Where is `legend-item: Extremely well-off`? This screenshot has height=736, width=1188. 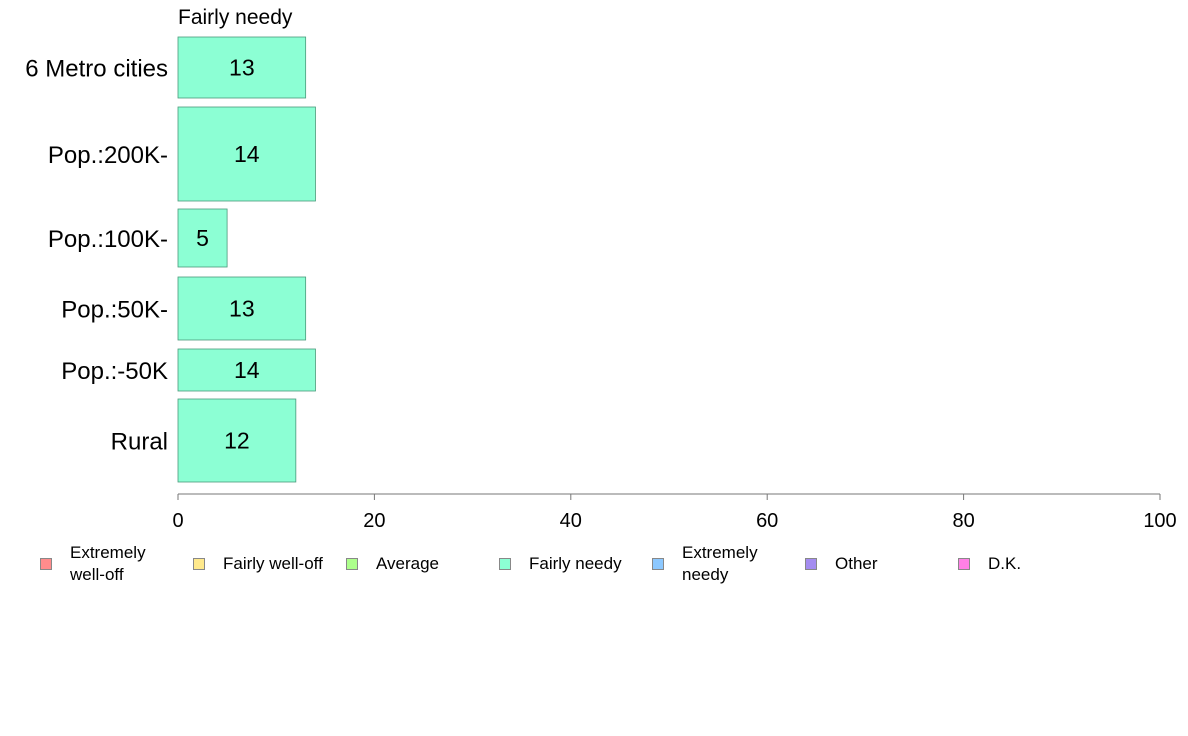
legend-item: Extremely well-off is located at coordinates (93, 564).